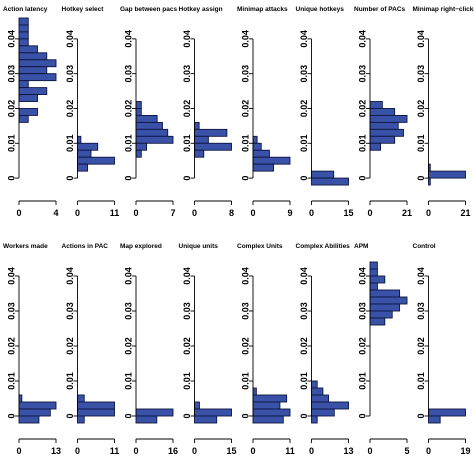 The height and width of the screenshot is (474, 474). I want to click on panel-title: Minimap attacks, so click(262, 9).